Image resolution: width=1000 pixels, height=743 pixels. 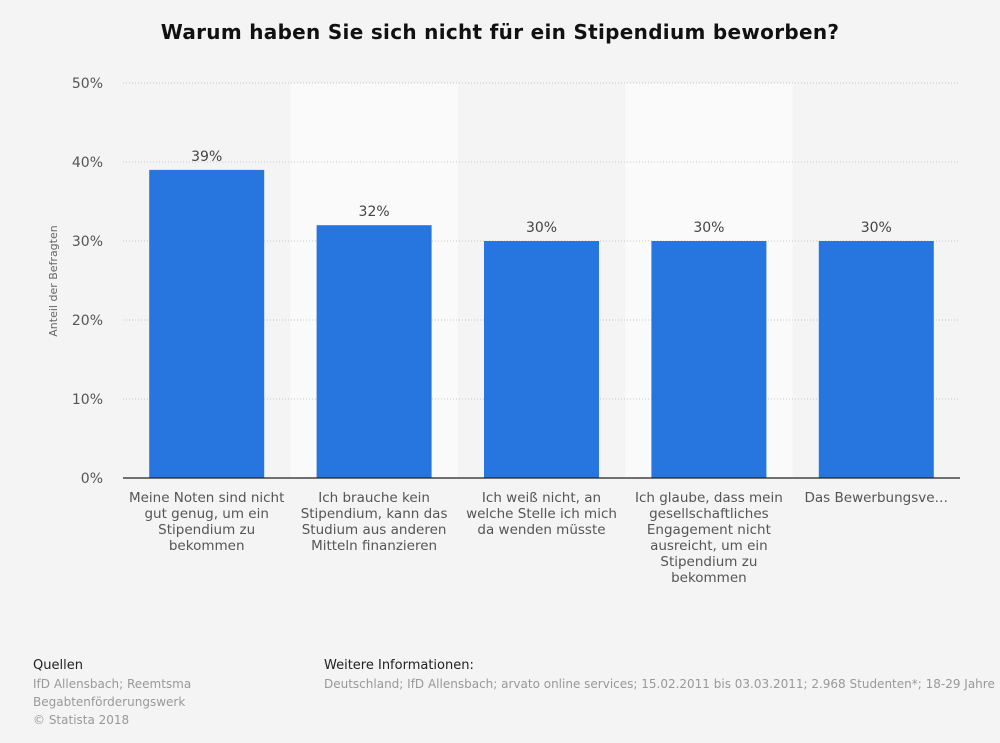 What do you see at coordinates (92, 479) in the screenshot?
I see `y-tick-label: 0%` at bounding box center [92, 479].